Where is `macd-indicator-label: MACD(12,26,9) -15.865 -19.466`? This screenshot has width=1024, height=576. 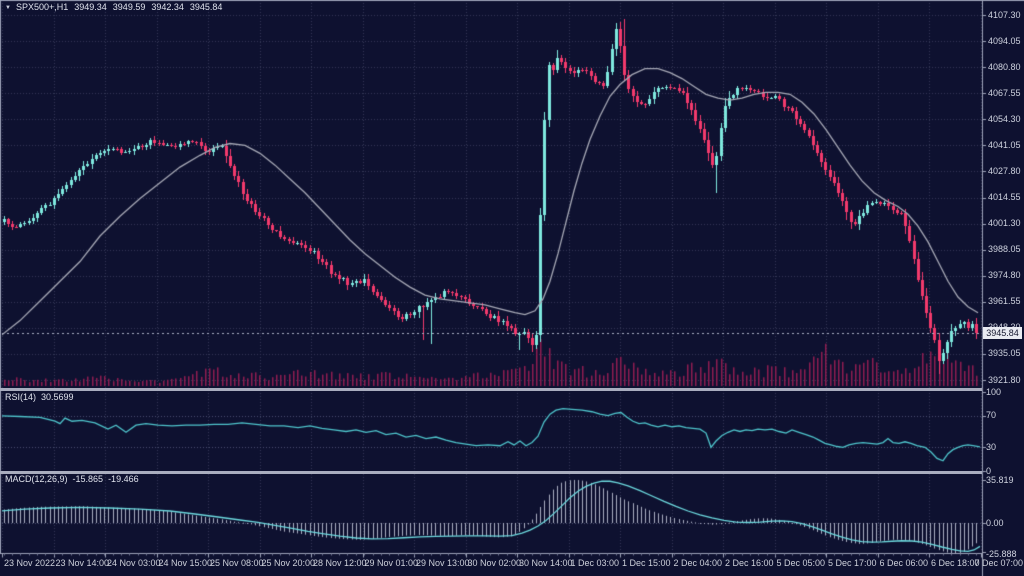 macd-indicator-label: MACD(12,26,9) -15.865 -19.466 is located at coordinates (72, 479).